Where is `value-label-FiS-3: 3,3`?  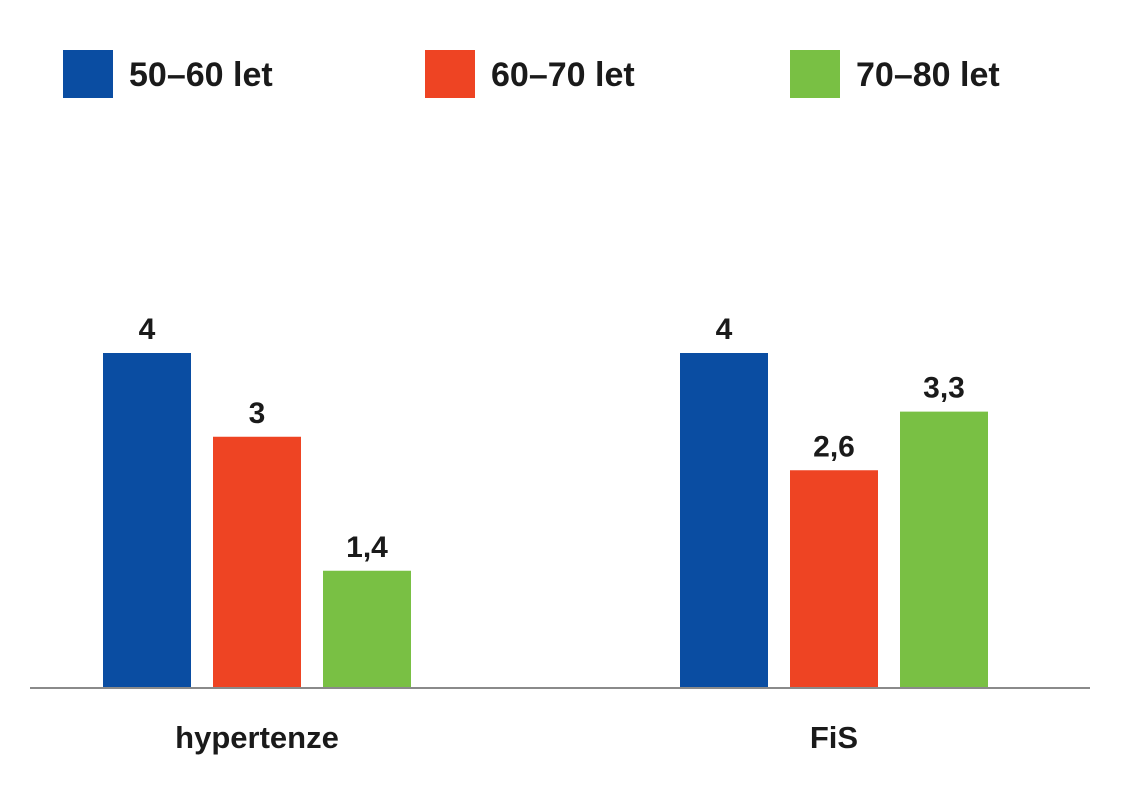 value-label-FiS-3: 3,3 is located at coordinates (944, 388).